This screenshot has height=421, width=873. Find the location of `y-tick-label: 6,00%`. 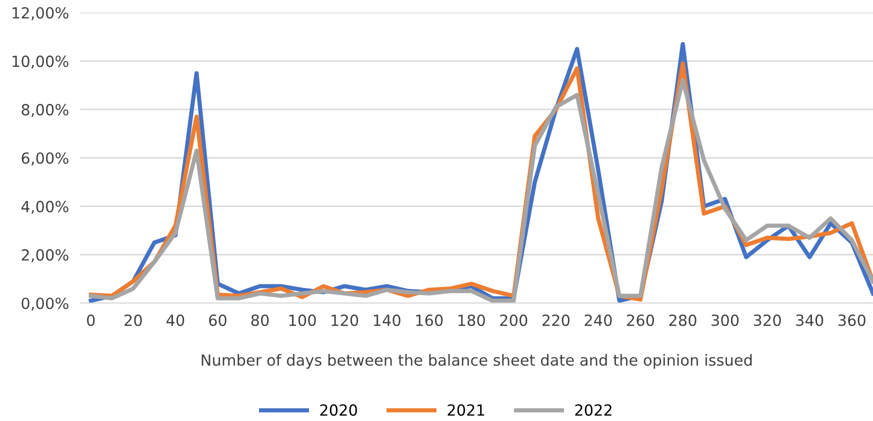

y-tick-label: 6,00% is located at coordinates (45, 159).